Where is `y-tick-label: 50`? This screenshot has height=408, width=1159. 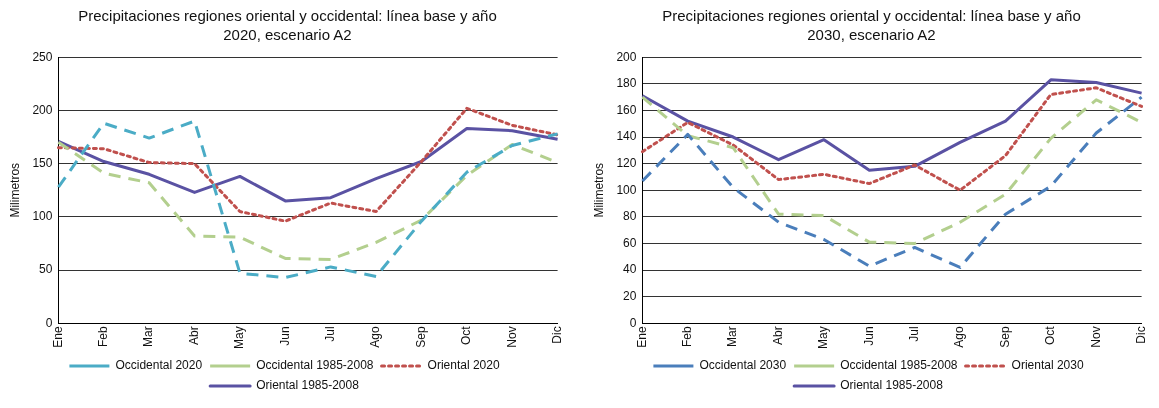 y-tick-label: 50 is located at coordinates (46, 269).